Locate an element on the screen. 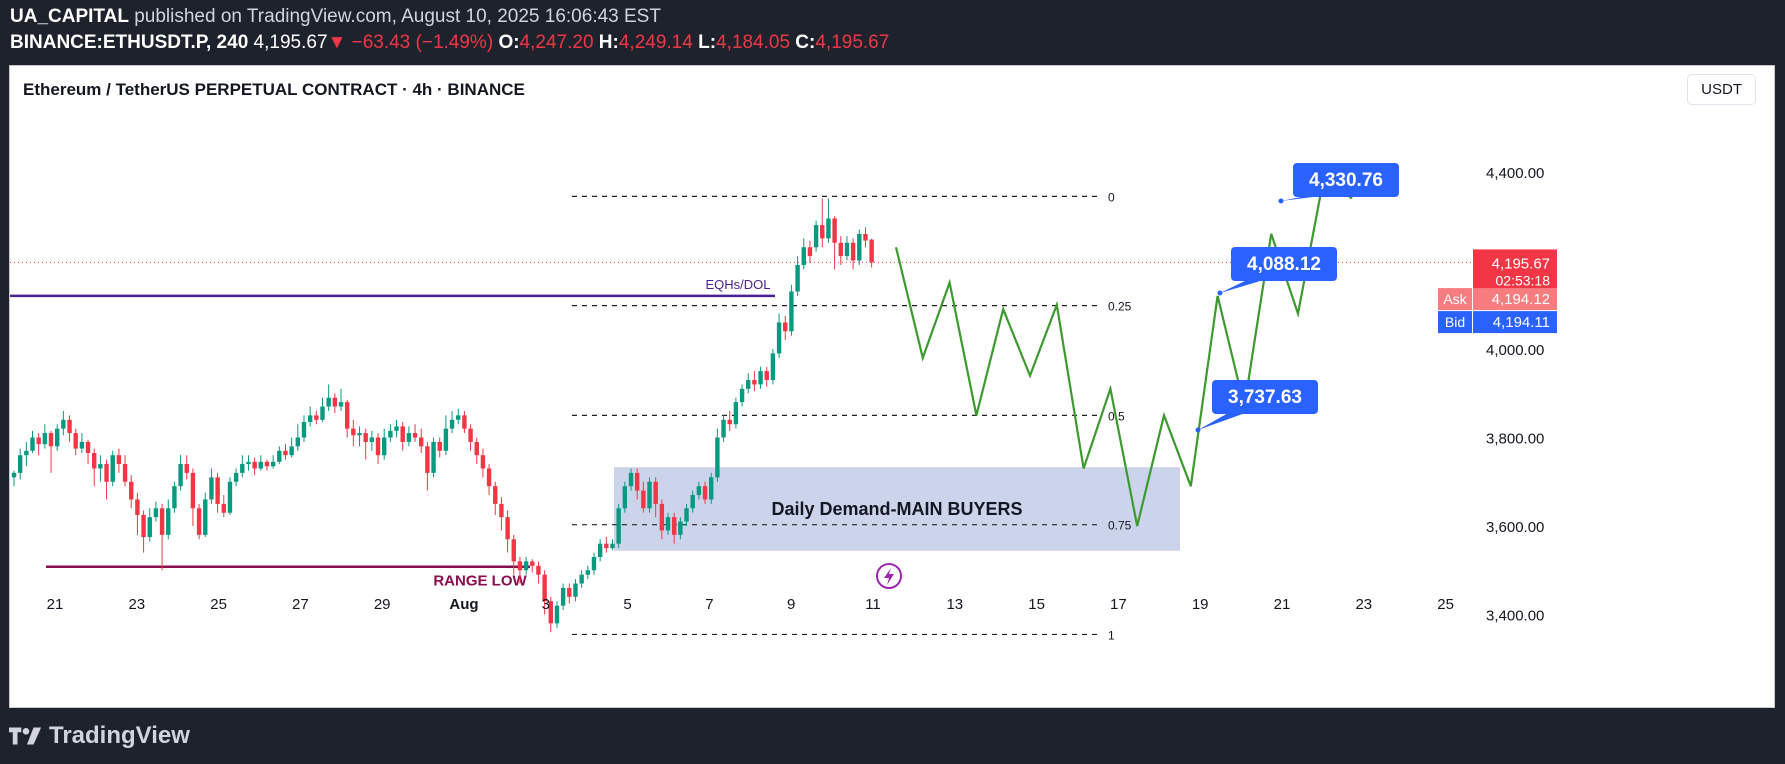  range-low-label: RANGE LOW is located at coordinates (480, 581).